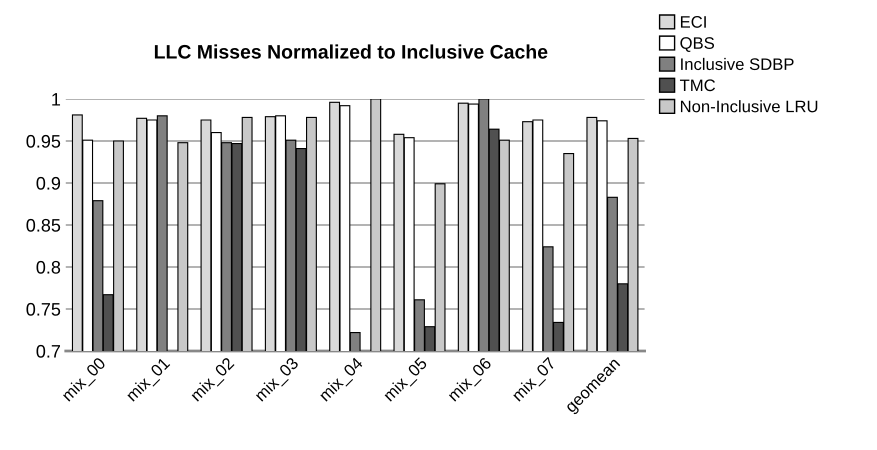 This screenshot has height=450, width=877. Describe the element at coordinates (43, 225) in the screenshot. I see `y-tick-label: 0.85` at that location.